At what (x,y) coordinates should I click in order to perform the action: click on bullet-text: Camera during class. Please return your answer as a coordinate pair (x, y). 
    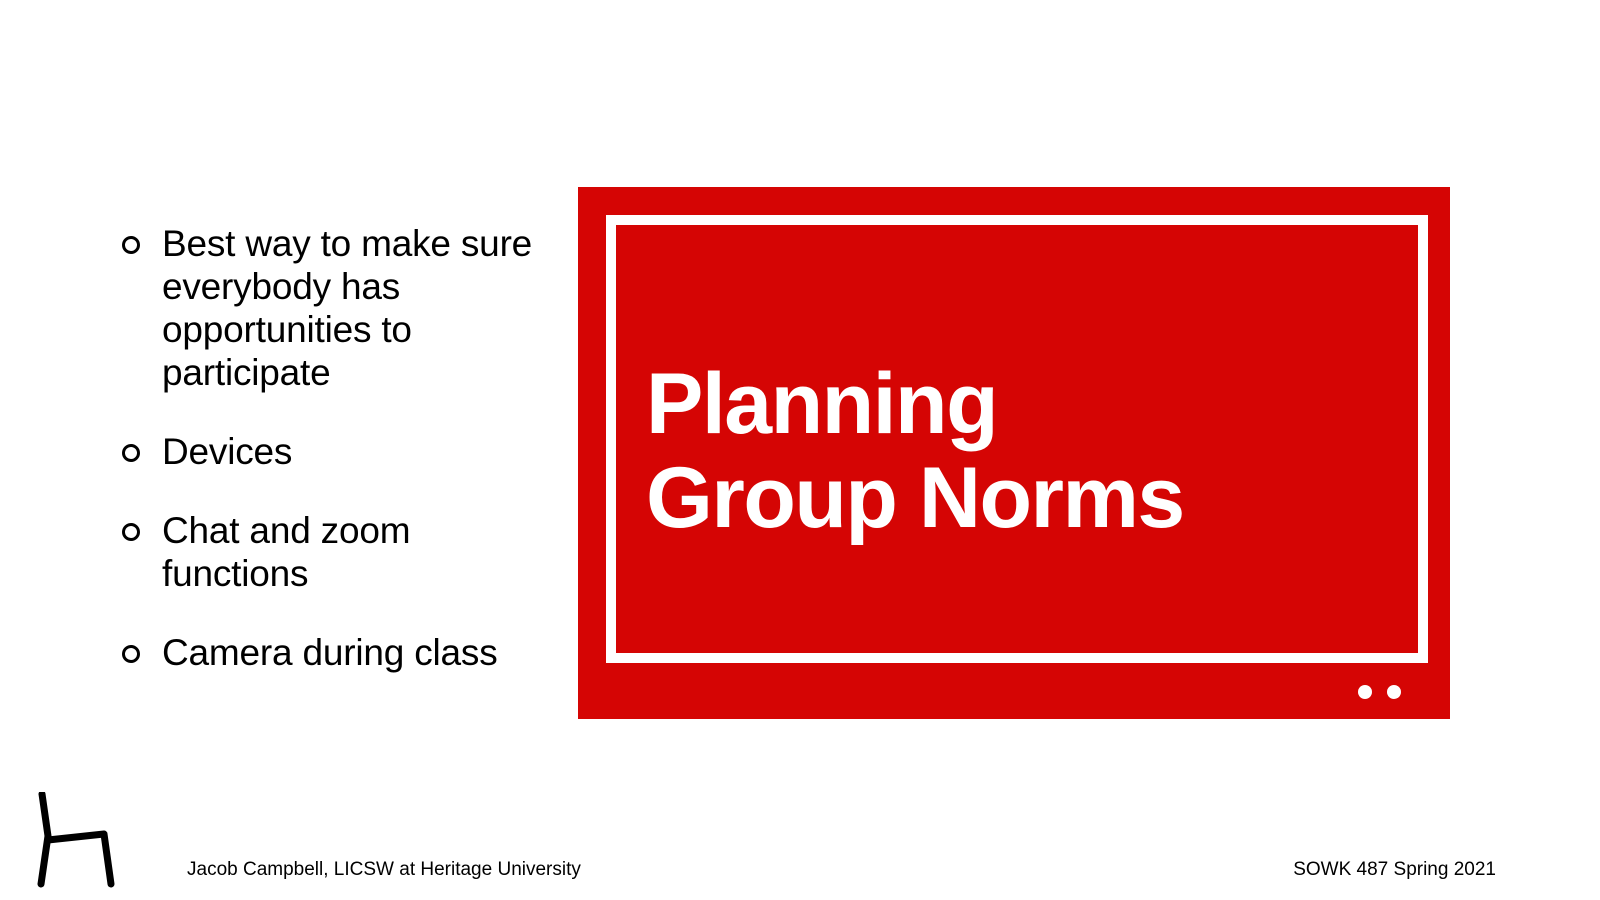
    Looking at the image, I should click on (330, 652).